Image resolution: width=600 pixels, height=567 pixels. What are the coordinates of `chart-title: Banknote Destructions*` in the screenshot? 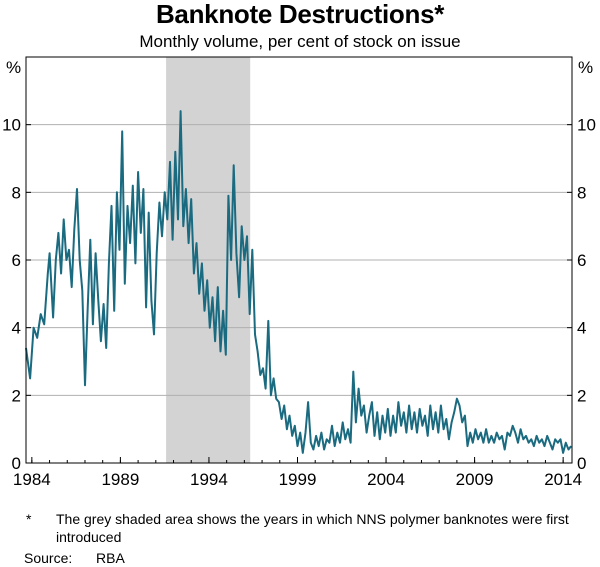 It's located at (300, 14).